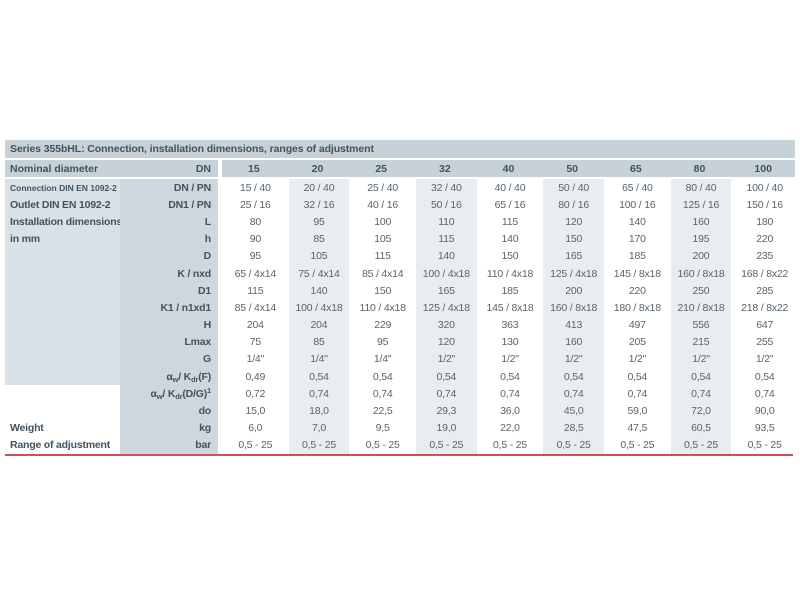  What do you see at coordinates (62, 188) in the screenshot?
I see `row-label: Connection DIN EN 1092-2` at bounding box center [62, 188].